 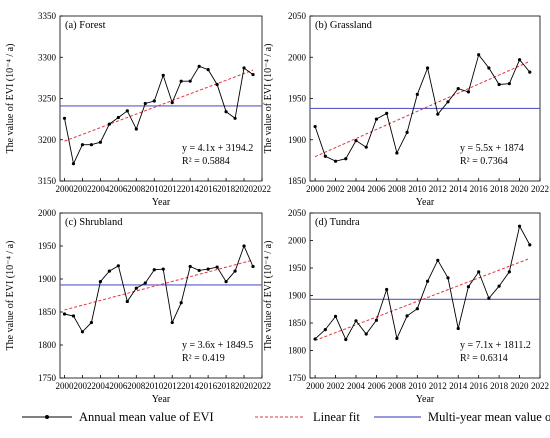 What do you see at coordinates (47, 16) in the screenshot?
I see `y-tick-label: 3350` at bounding box center [47, 16].